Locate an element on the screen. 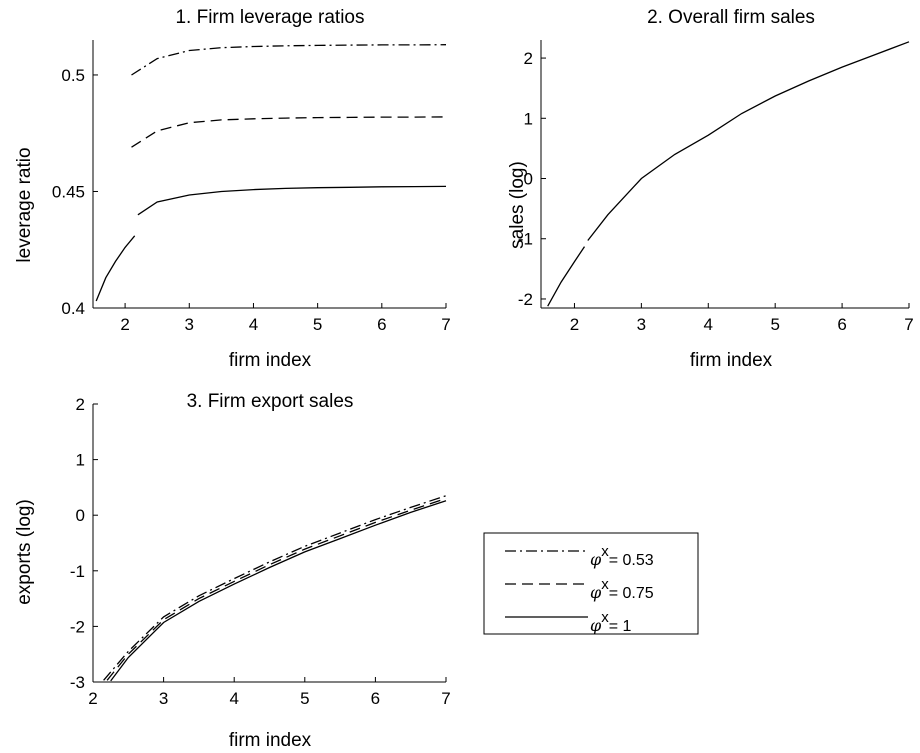 The width and height of the screenshot is (920, 753). panel-title: 1. Firm leverage ratios is located at coordinates (269, 17).